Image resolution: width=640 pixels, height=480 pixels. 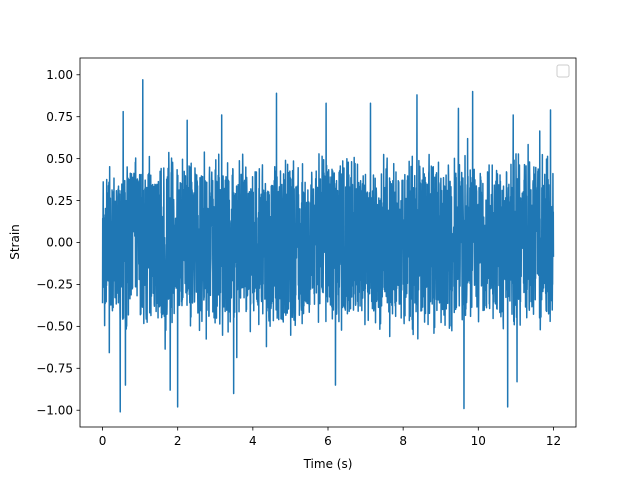 What do you see at coordinates (553, 441) in the screenshot?
I see `x-tick-label: 12` at bounding box center [553, 441].